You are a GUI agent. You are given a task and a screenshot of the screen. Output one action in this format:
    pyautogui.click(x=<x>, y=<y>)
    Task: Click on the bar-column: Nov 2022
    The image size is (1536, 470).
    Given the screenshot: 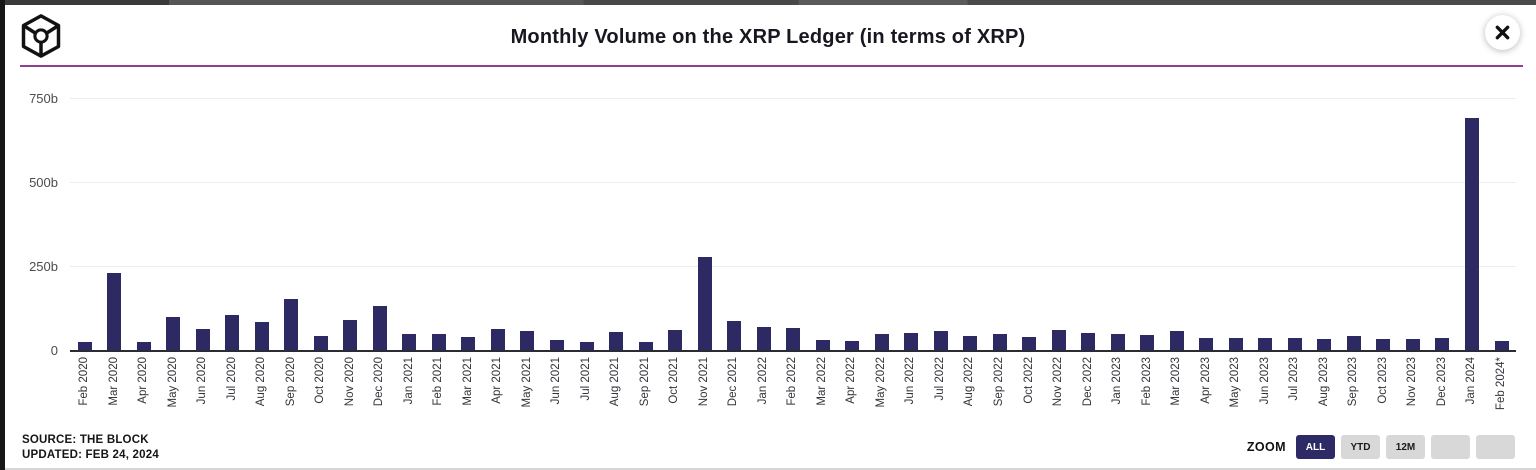 What is the action you would take?
    pyautogui.click(x=1059, y=263)
    